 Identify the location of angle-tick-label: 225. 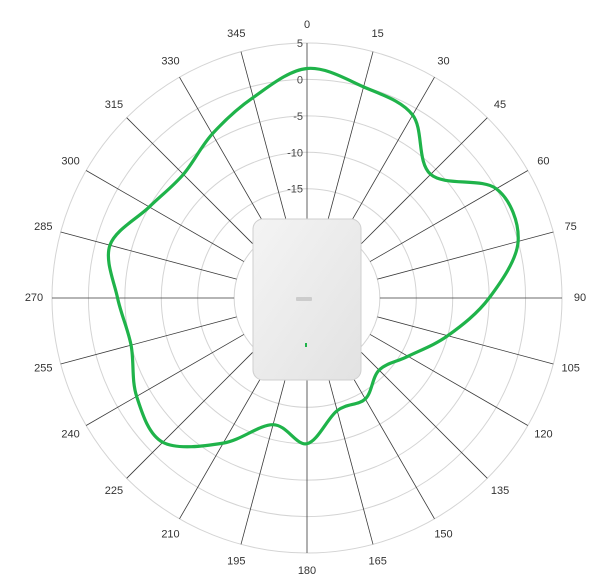
(114, 491).